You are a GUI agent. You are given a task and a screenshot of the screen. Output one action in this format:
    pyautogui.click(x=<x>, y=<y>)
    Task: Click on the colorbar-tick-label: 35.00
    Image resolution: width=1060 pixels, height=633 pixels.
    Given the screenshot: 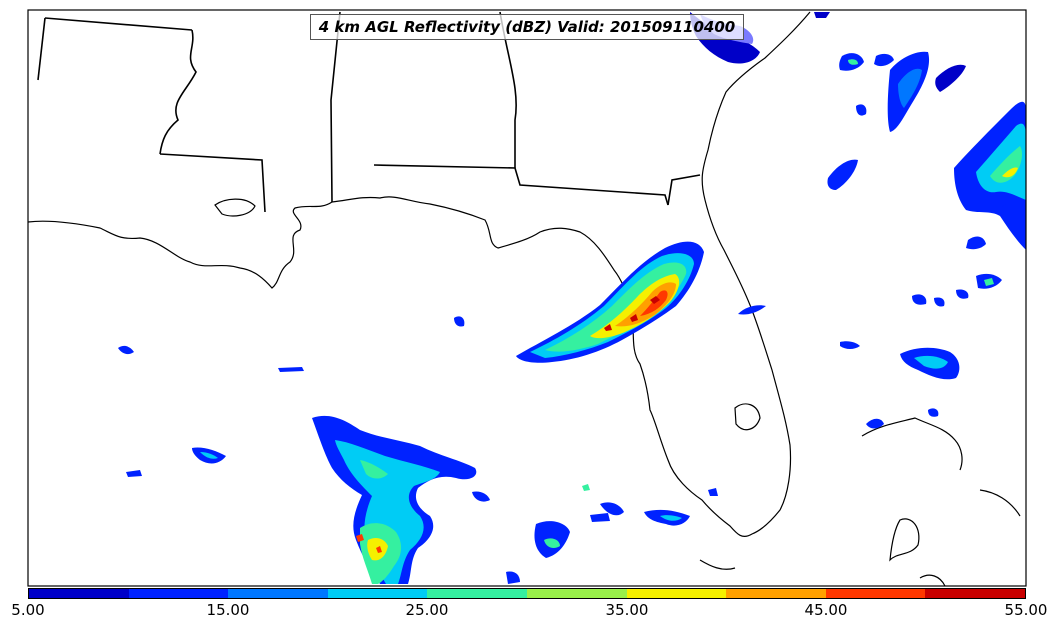 What is the action you would take?
    pyautogui.click(x=627, y=610)
    